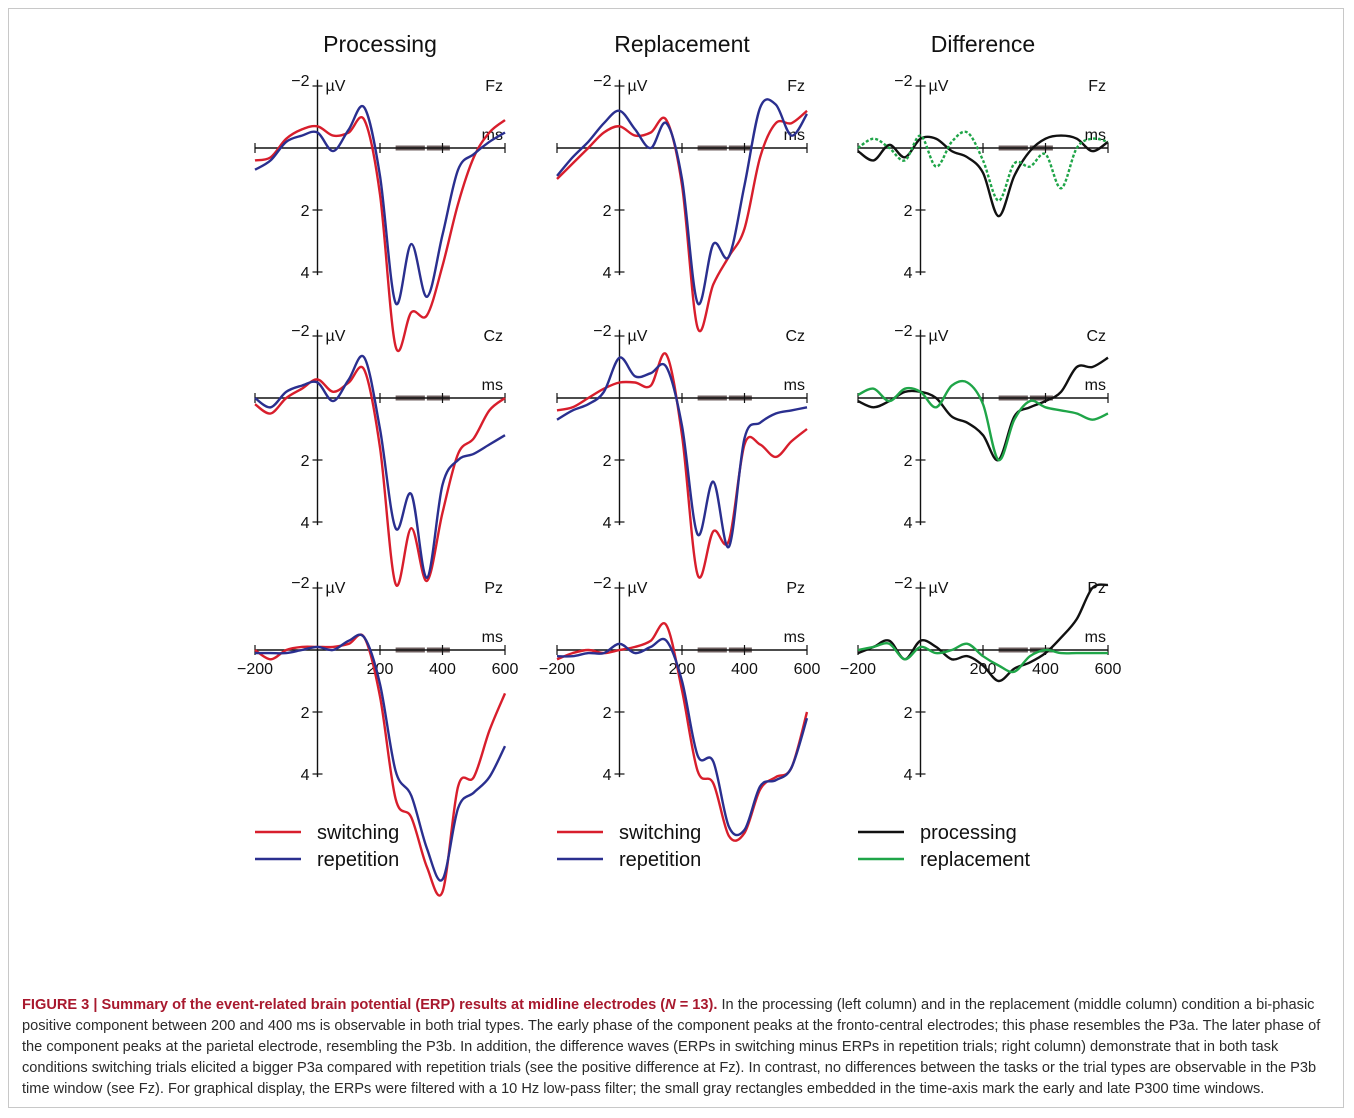 Image resolution: width=1354 pixels, height=1118 pixels. I want to click on panel-replacement-pz: −2 2 4 µV ms Pz −200 200 400 600, so click(680, 708).